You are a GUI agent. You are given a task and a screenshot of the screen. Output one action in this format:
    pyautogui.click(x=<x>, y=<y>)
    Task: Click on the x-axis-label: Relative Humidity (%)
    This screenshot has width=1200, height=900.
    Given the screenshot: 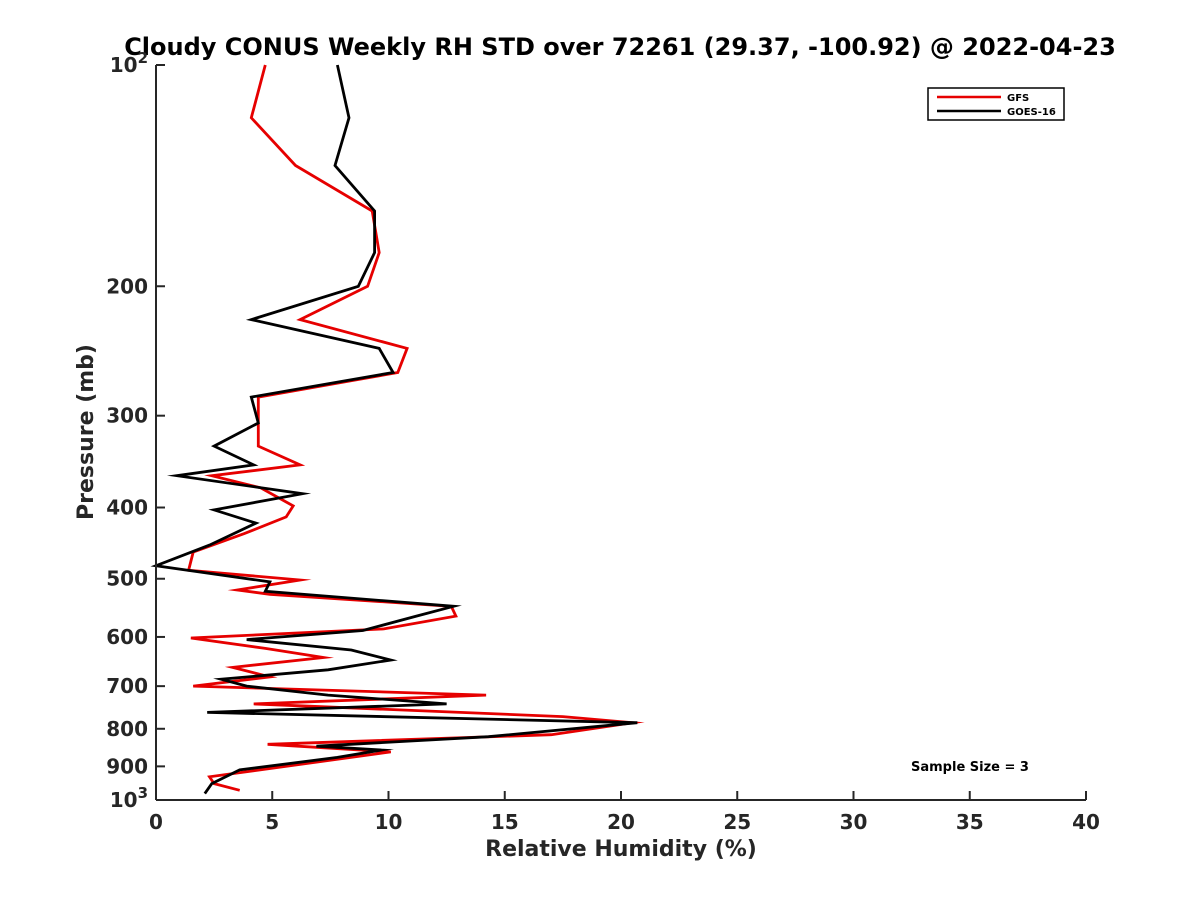 What is the action you would take?
    pyautogui.click(x=621, y=849)
    